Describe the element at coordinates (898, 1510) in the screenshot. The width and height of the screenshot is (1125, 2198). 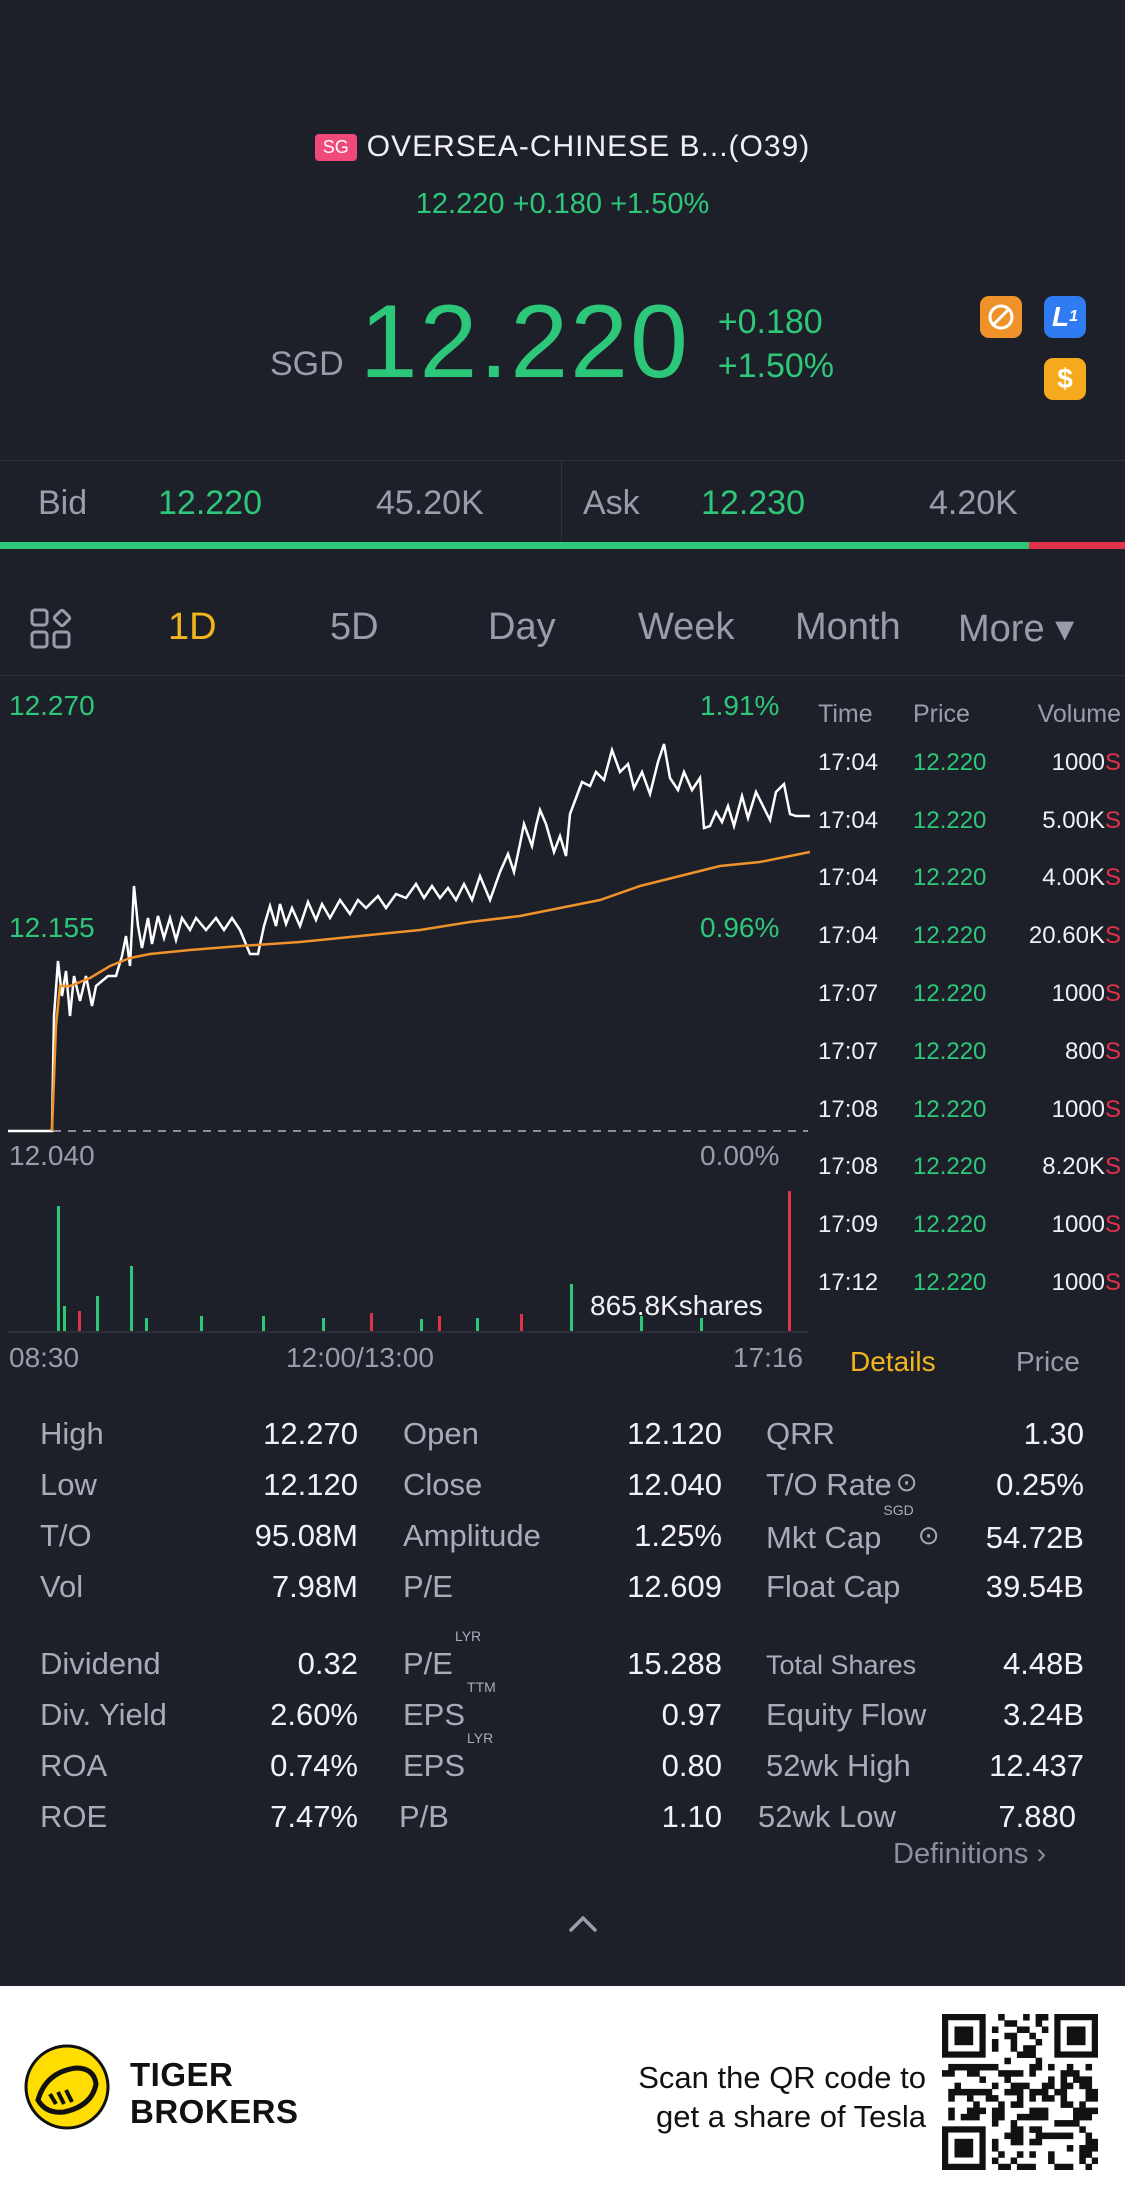
I see `stat-mkt-cap-tag: SGD` at that location.